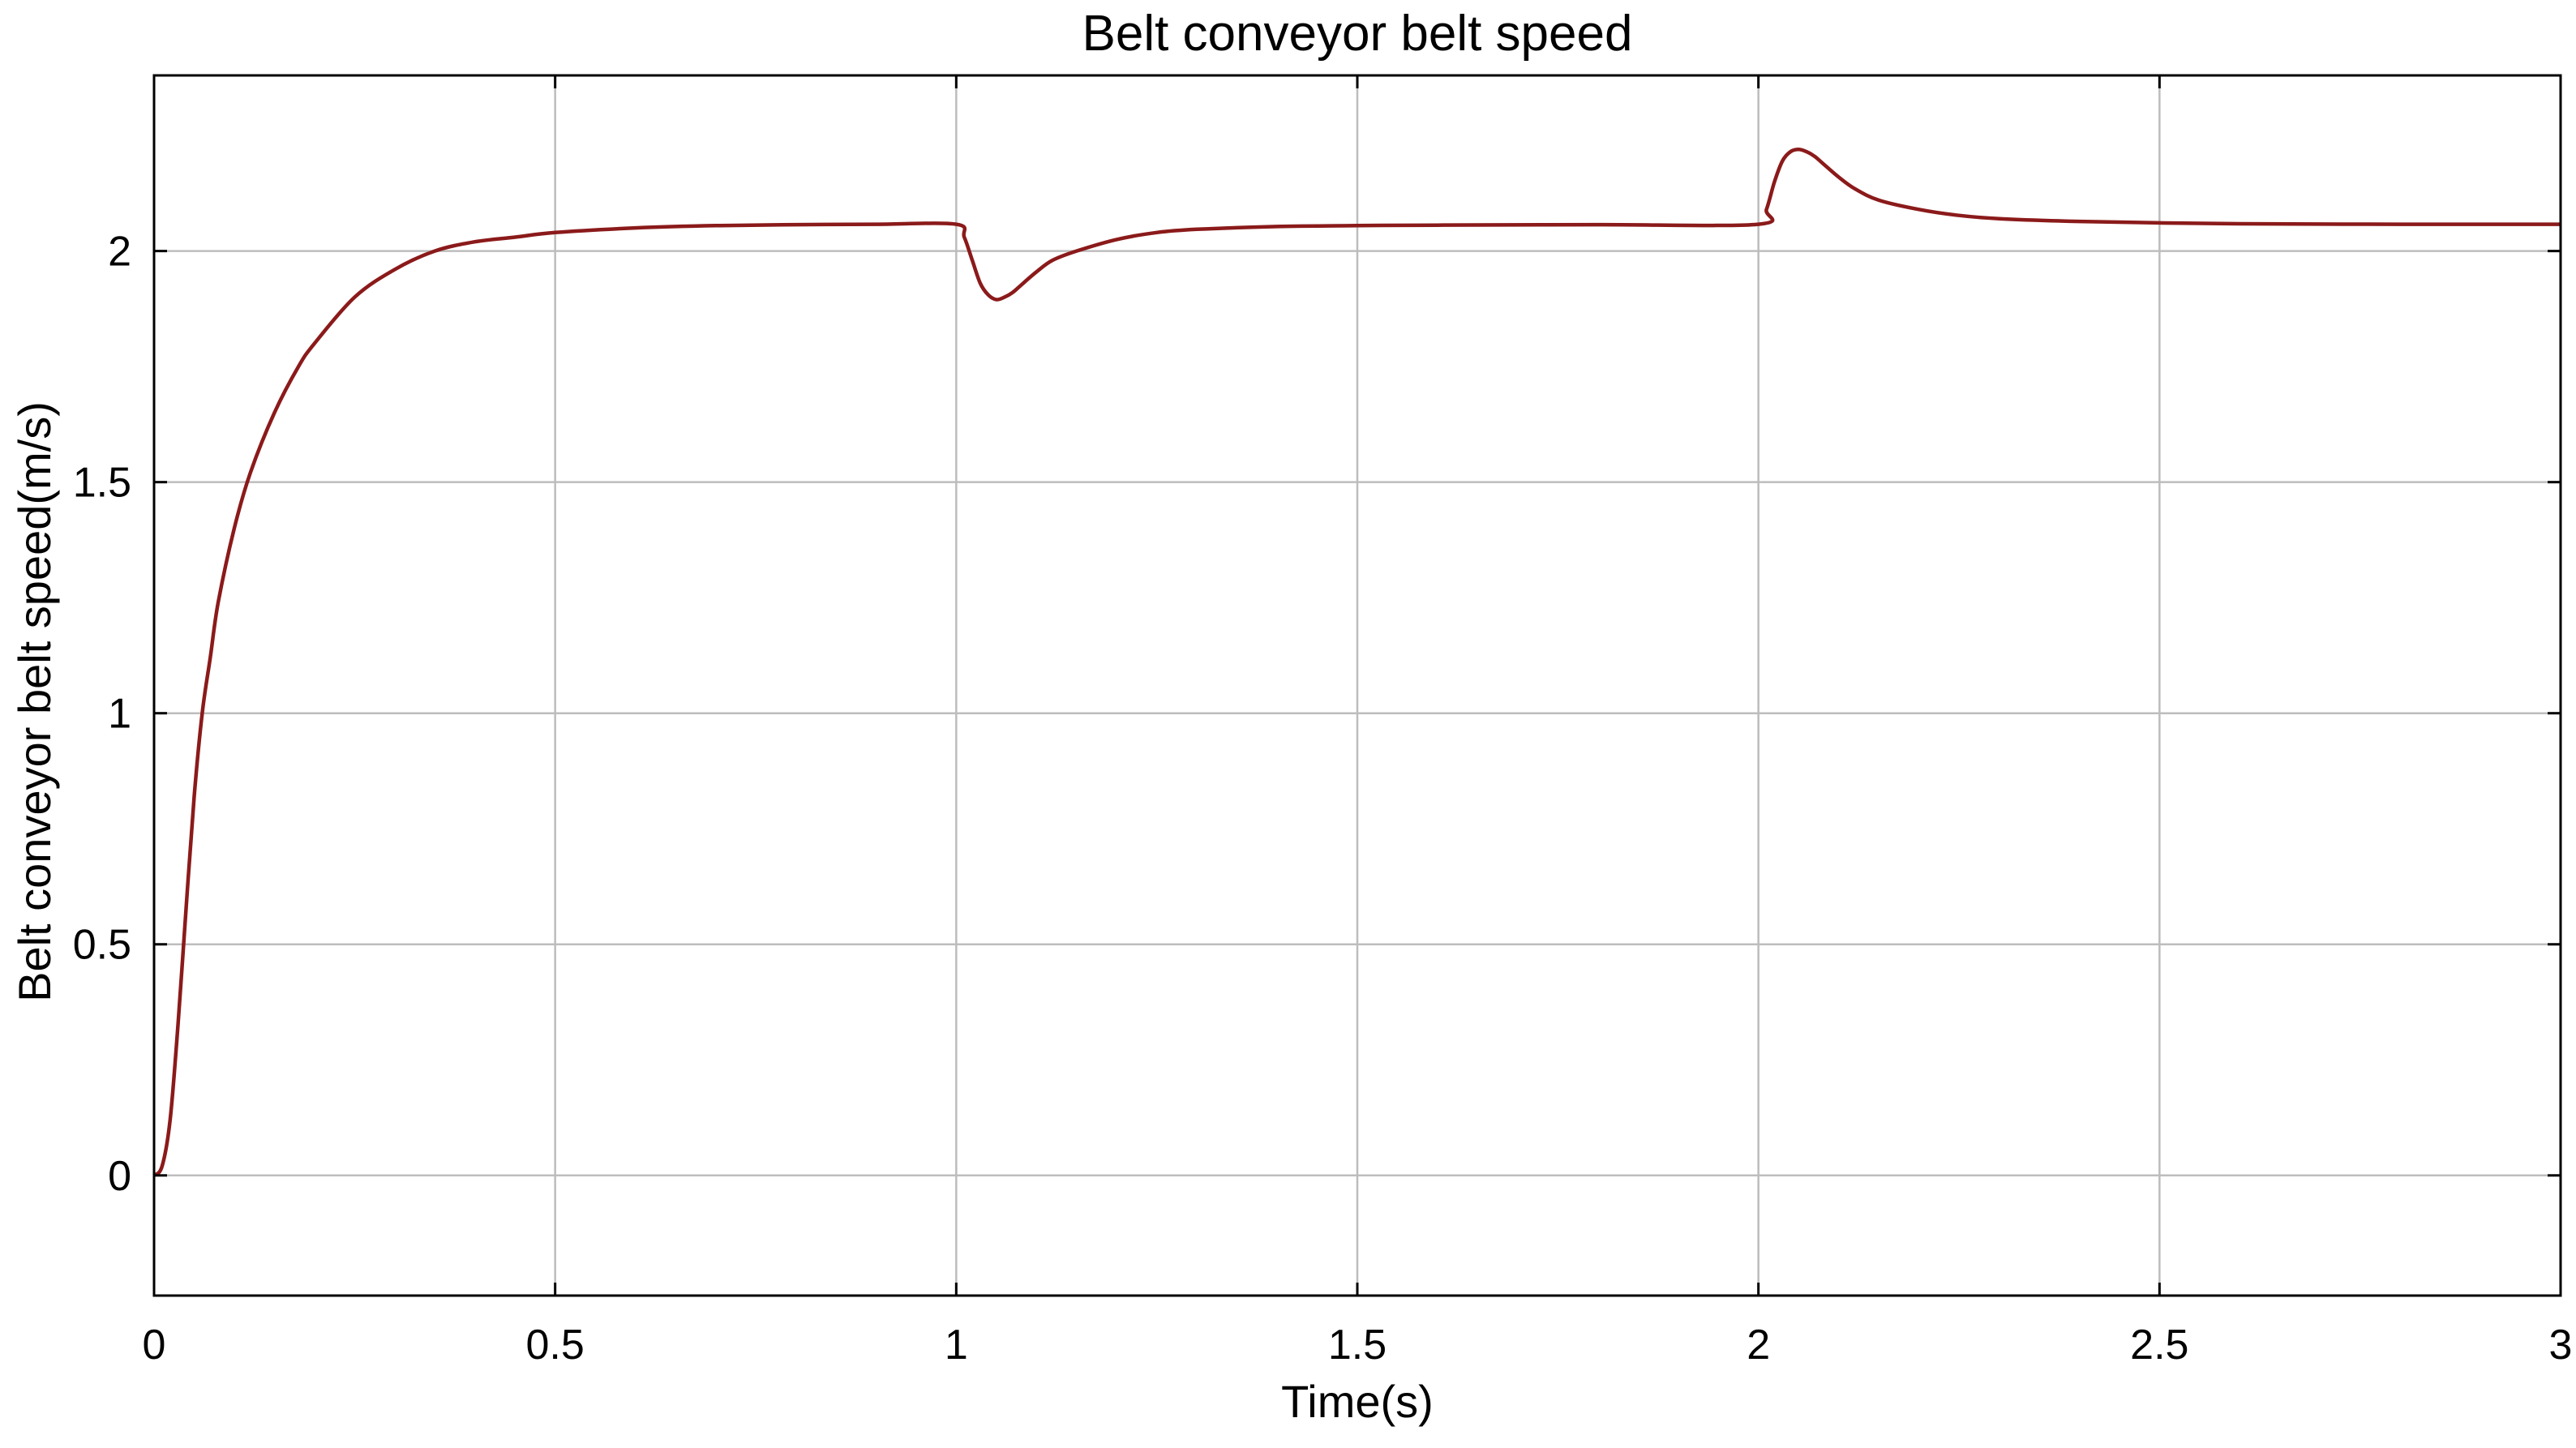 Image resolution: width=2576 pixels, height=1448 pixels. I want to click on x-tick-label: 1.5, so click(1357, 1345).